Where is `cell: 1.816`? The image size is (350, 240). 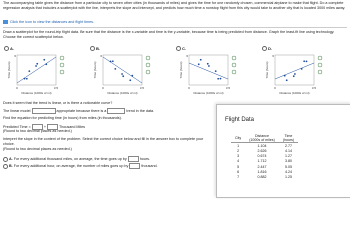
cell: 1.816 is located at coordinates (262, 171).